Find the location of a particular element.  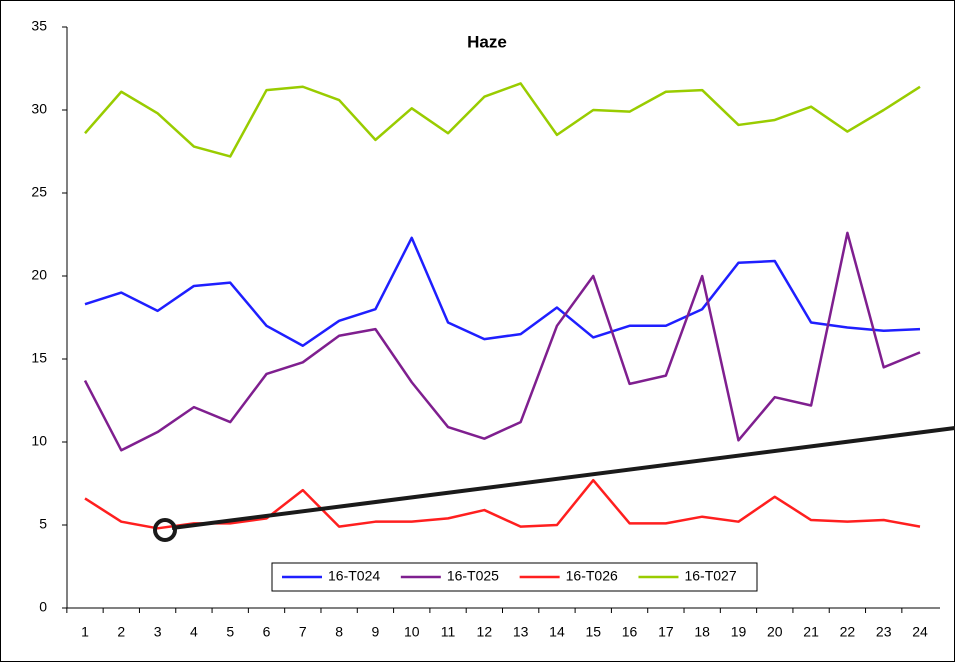

x-tick-label: 2 is located at coordinates (121, 632).